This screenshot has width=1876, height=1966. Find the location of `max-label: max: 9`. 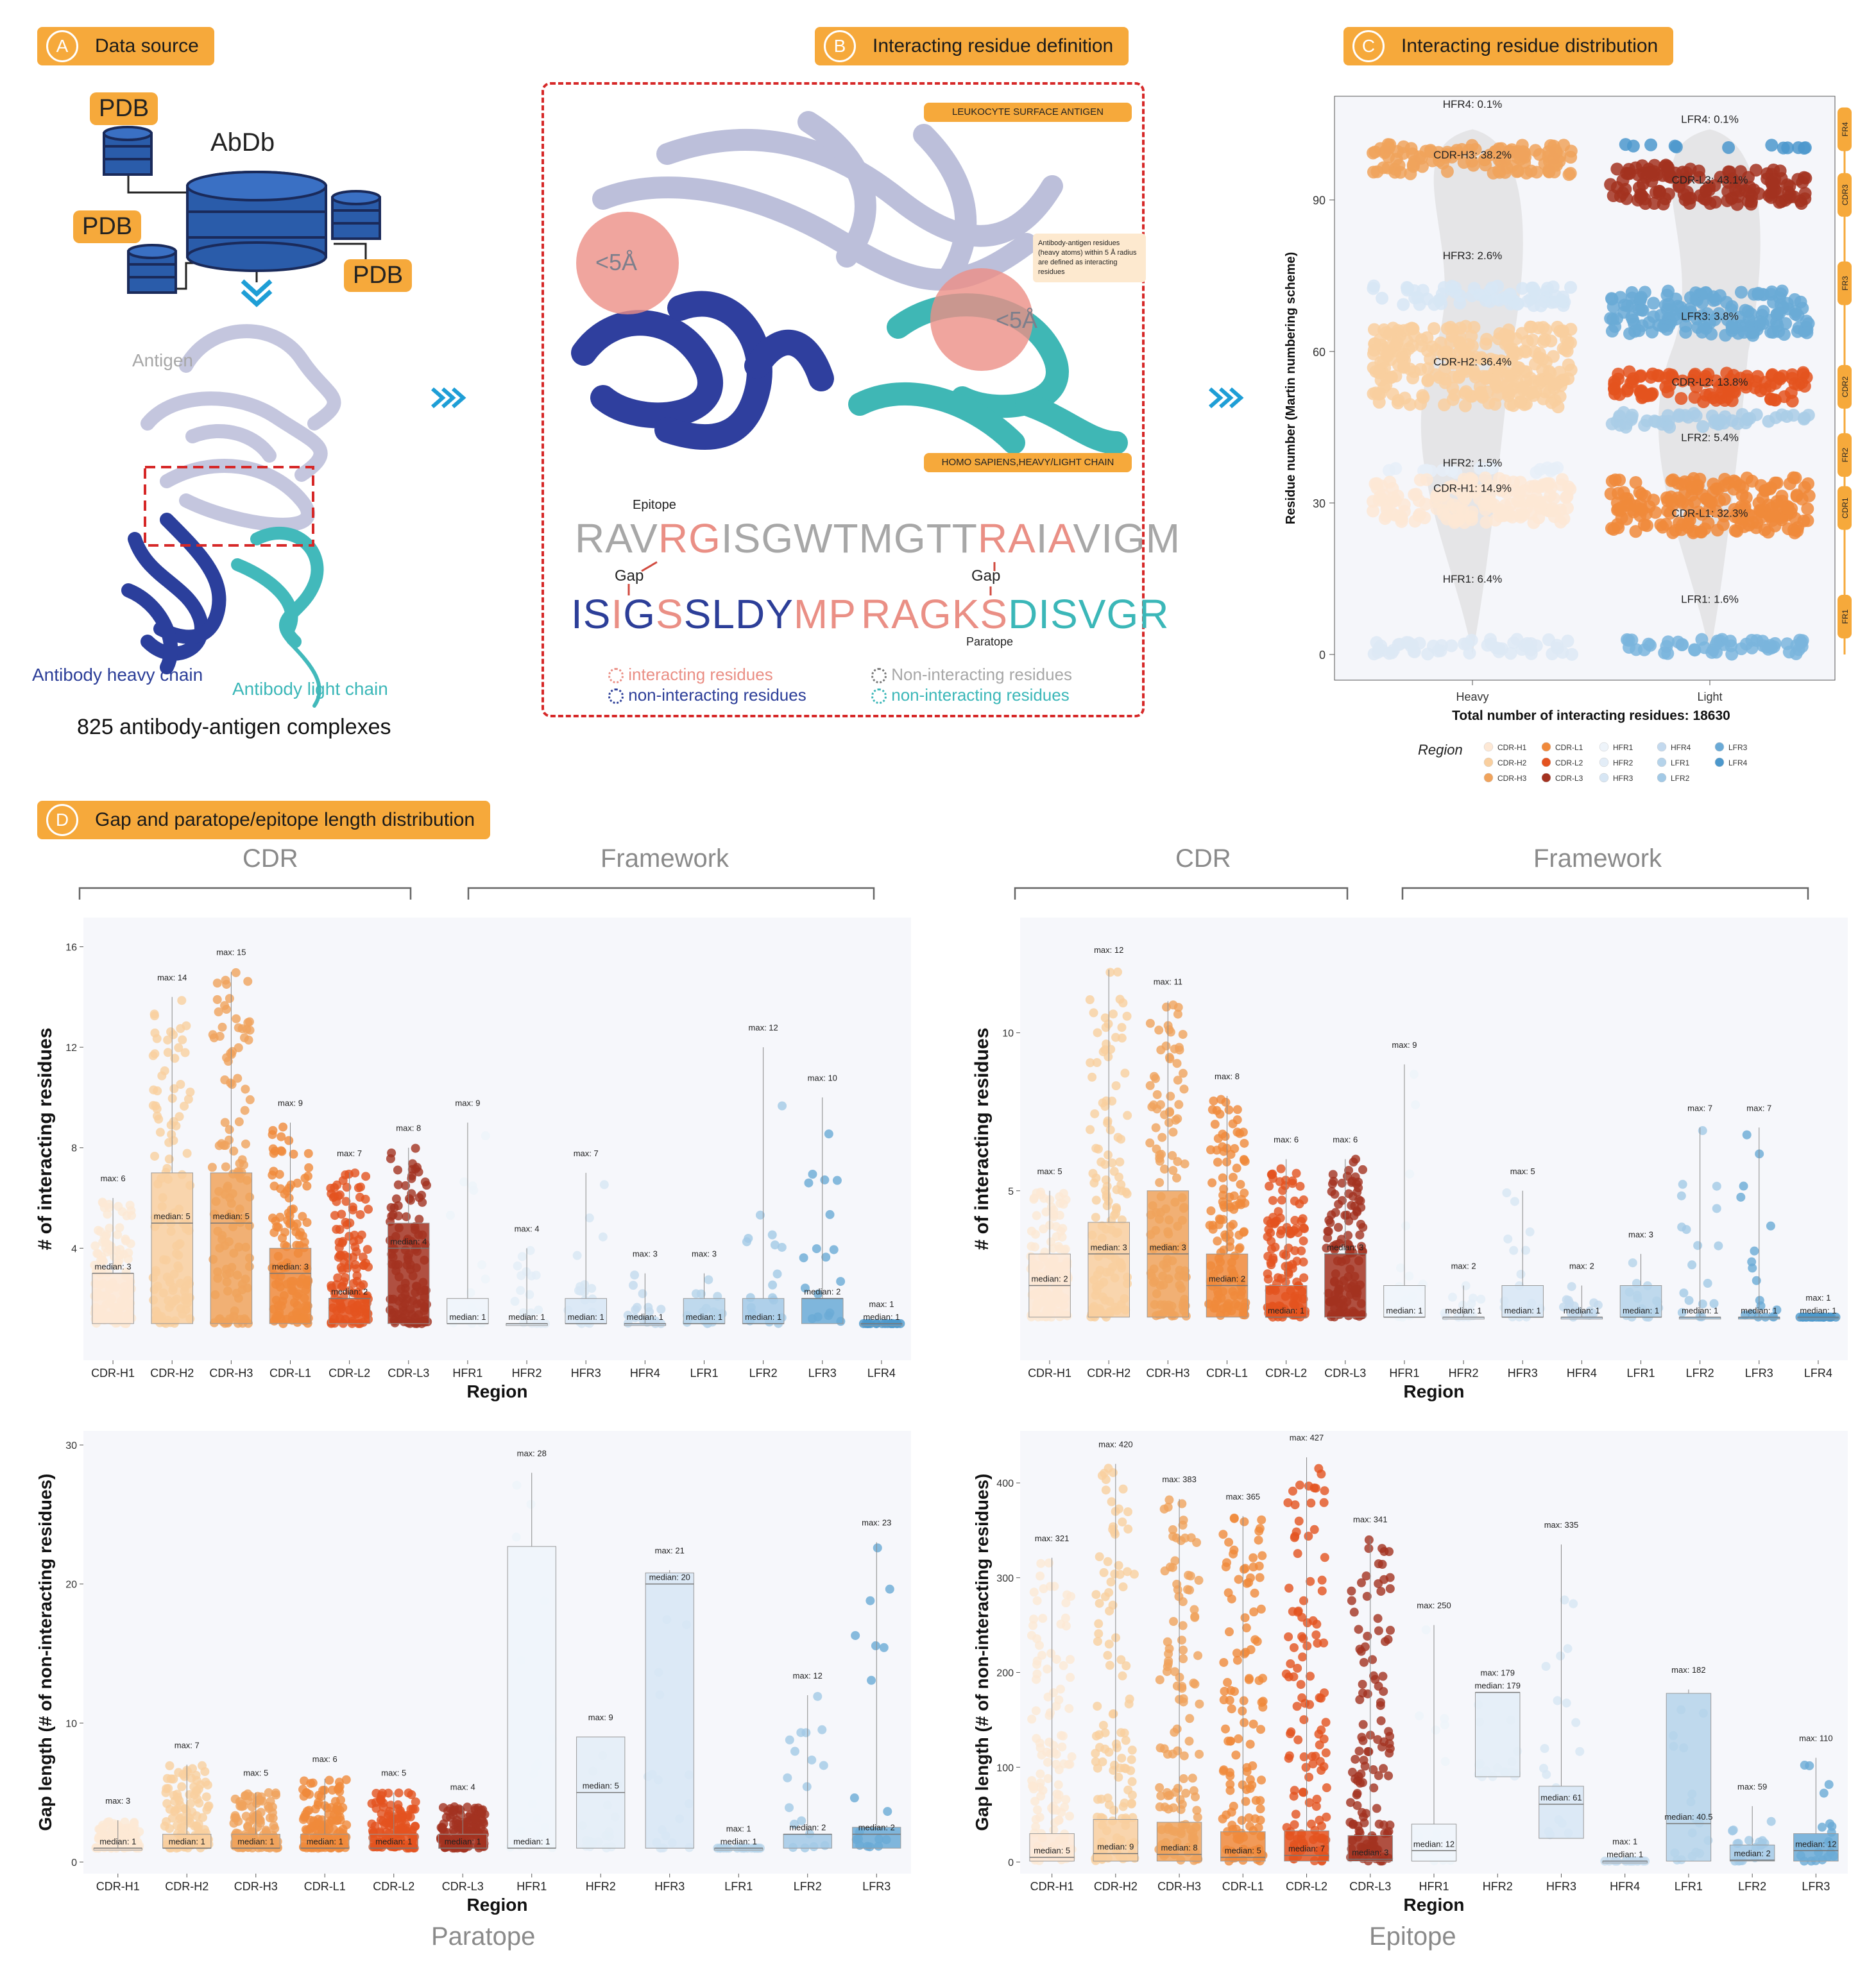

max-label: max: 9 is located at coordinates (600, 1717).